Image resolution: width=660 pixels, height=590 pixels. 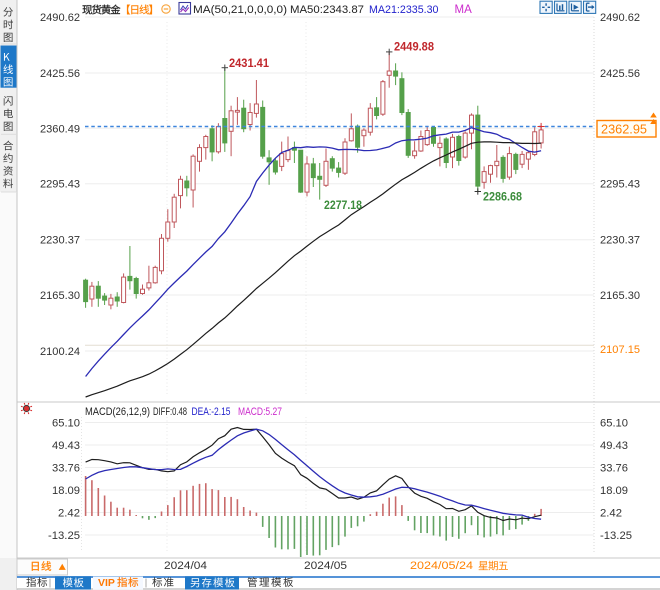 What do you see at coordinates (464, 10) in the screenshot?
I see `svg-text: MA` at bounding box center [464, 10].